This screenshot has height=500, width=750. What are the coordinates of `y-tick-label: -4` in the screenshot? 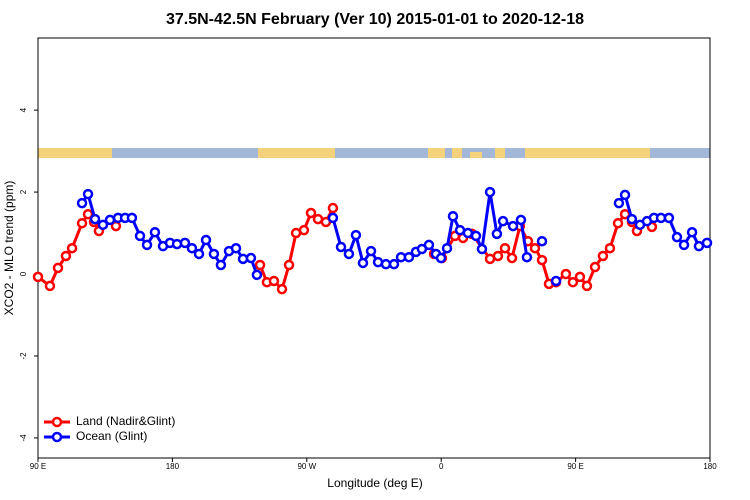 It's located at (23, 438).